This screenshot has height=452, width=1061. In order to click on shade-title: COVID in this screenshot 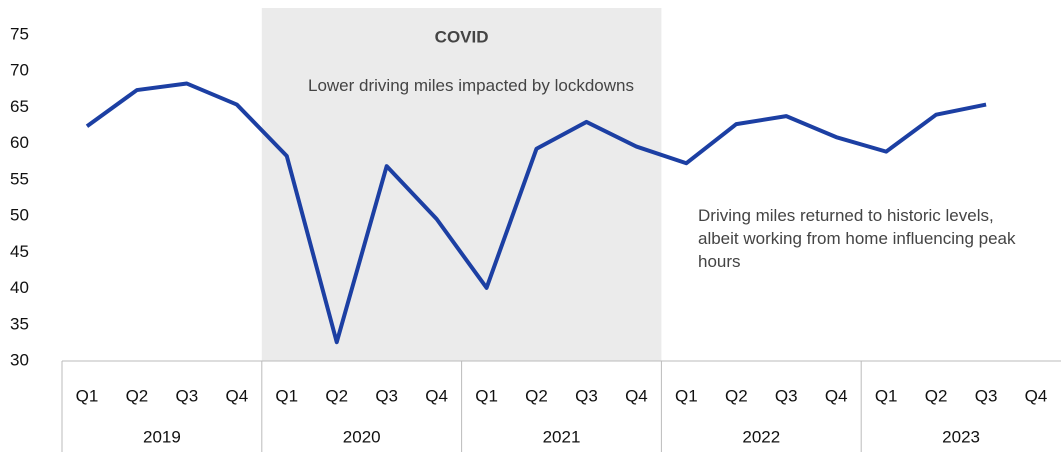, I will do `click(462, 36)`.